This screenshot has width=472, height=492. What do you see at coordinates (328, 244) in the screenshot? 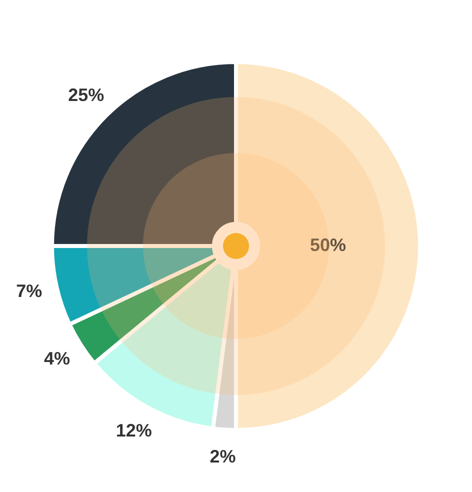
I see `data-label: 50%` at bounding box center [328, 244].